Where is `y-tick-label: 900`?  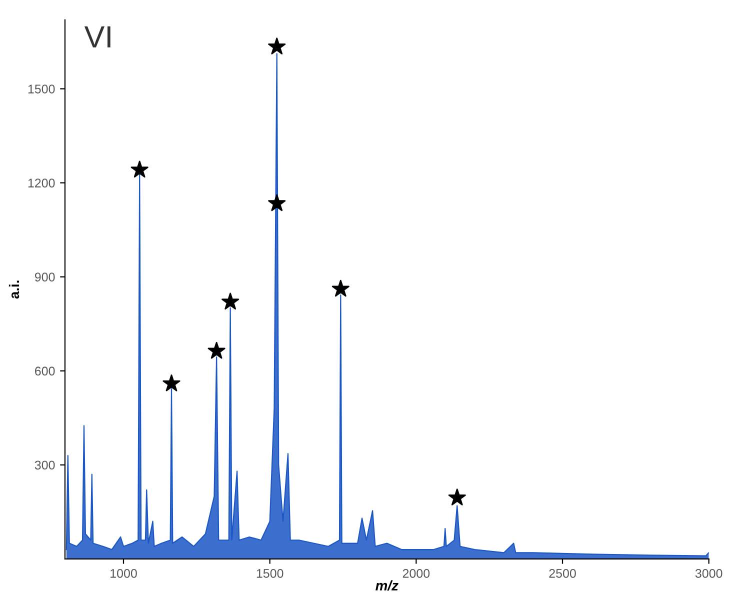
y-tick-label: 900 is located at coordinates (44, 277).